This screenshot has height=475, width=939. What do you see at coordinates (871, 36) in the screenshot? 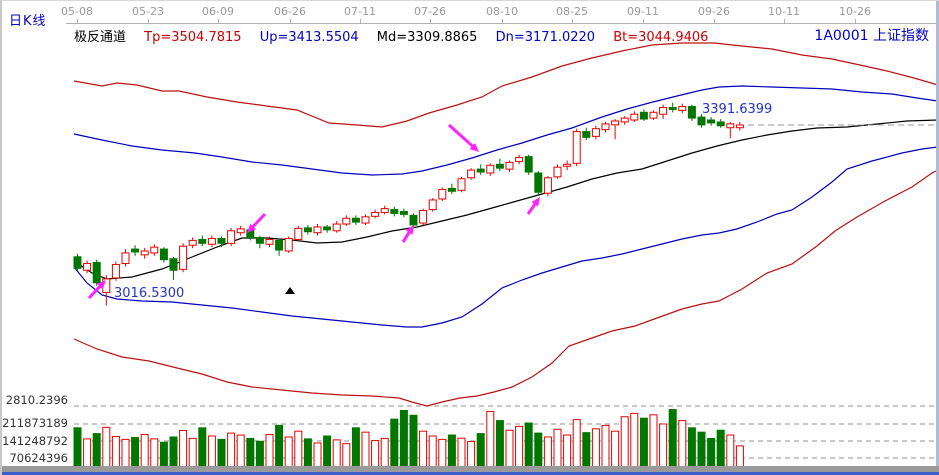
I see `symbol-label: 1A0001 上证指数` at bounding box center [871, 36].